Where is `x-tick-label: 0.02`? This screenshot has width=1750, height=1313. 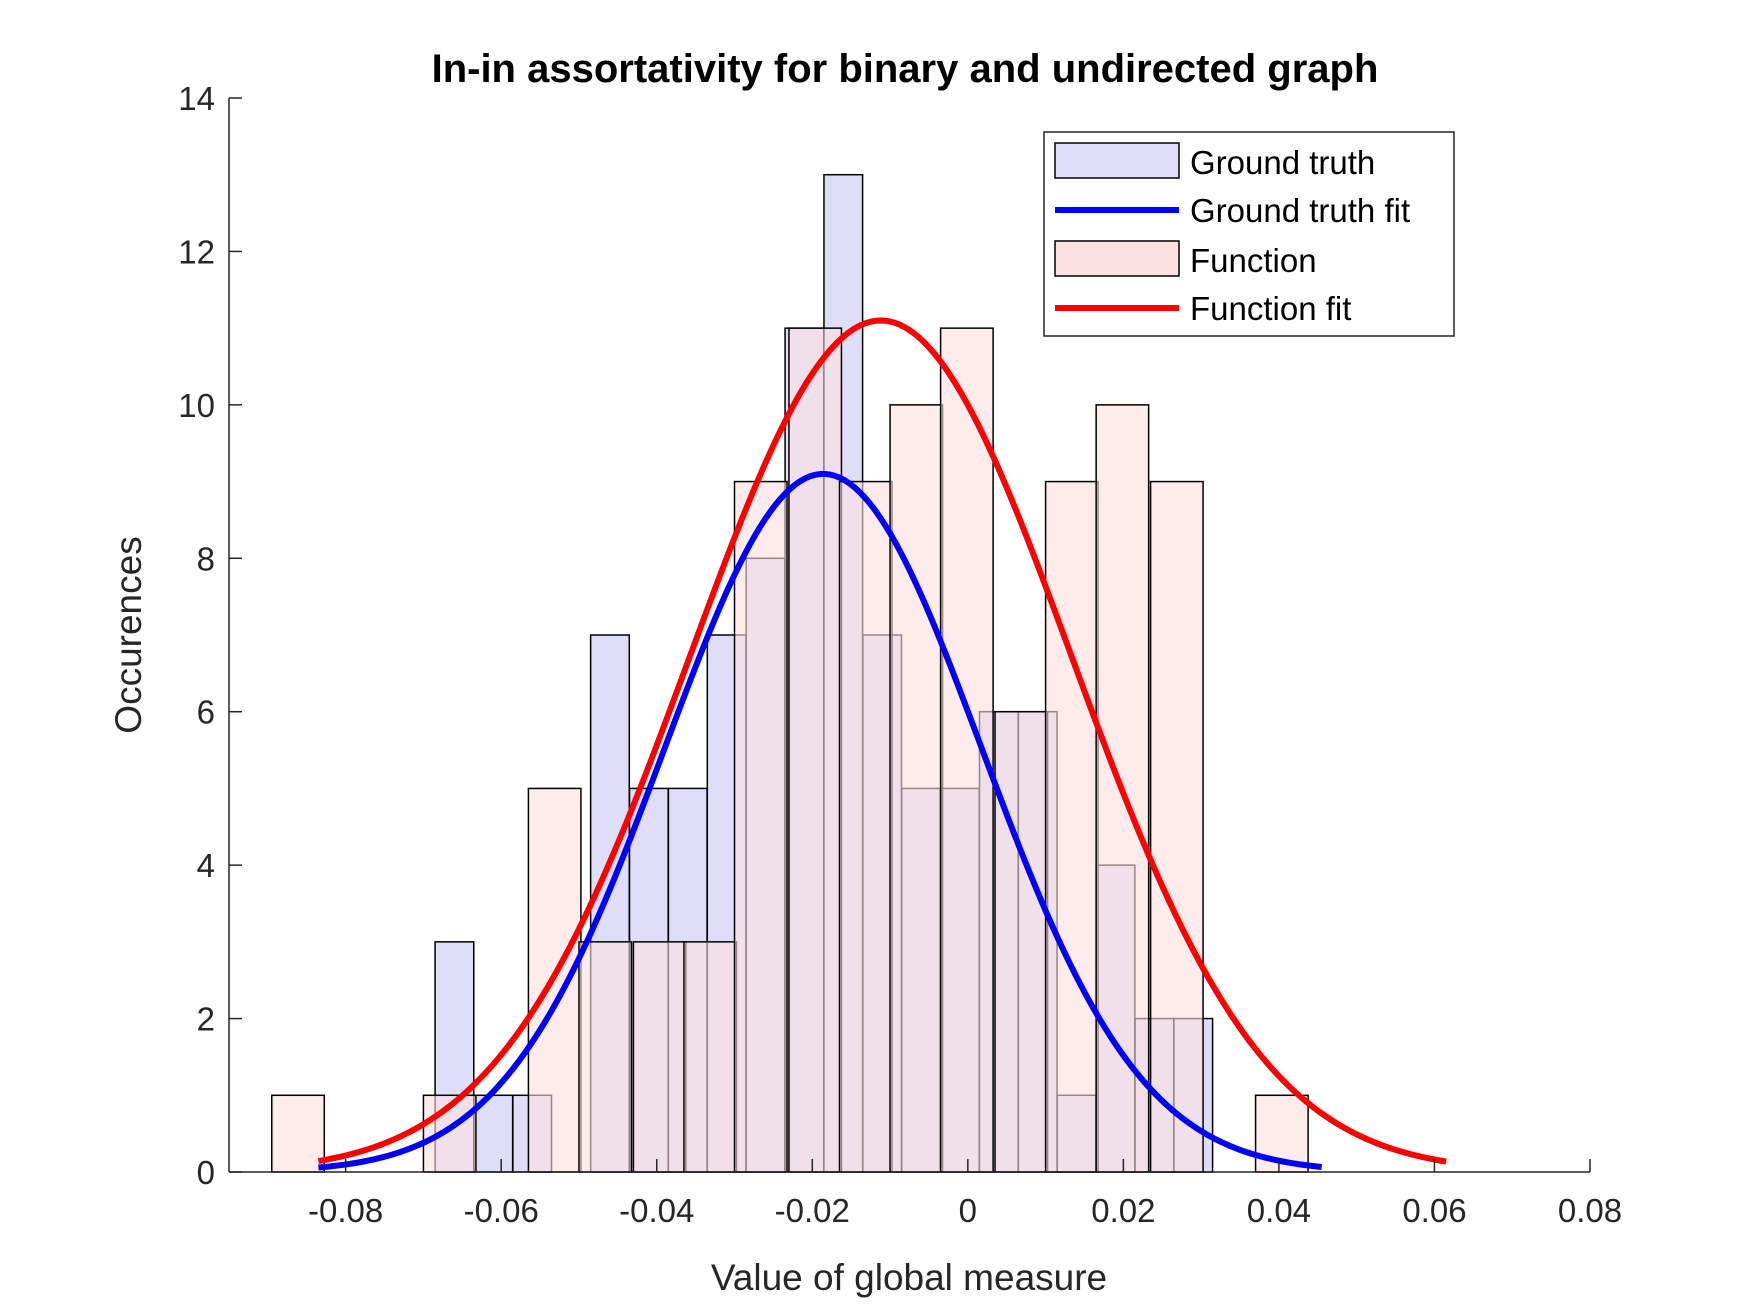
x-tick-label: 0.02 is located at coordinates (1123, 1210).